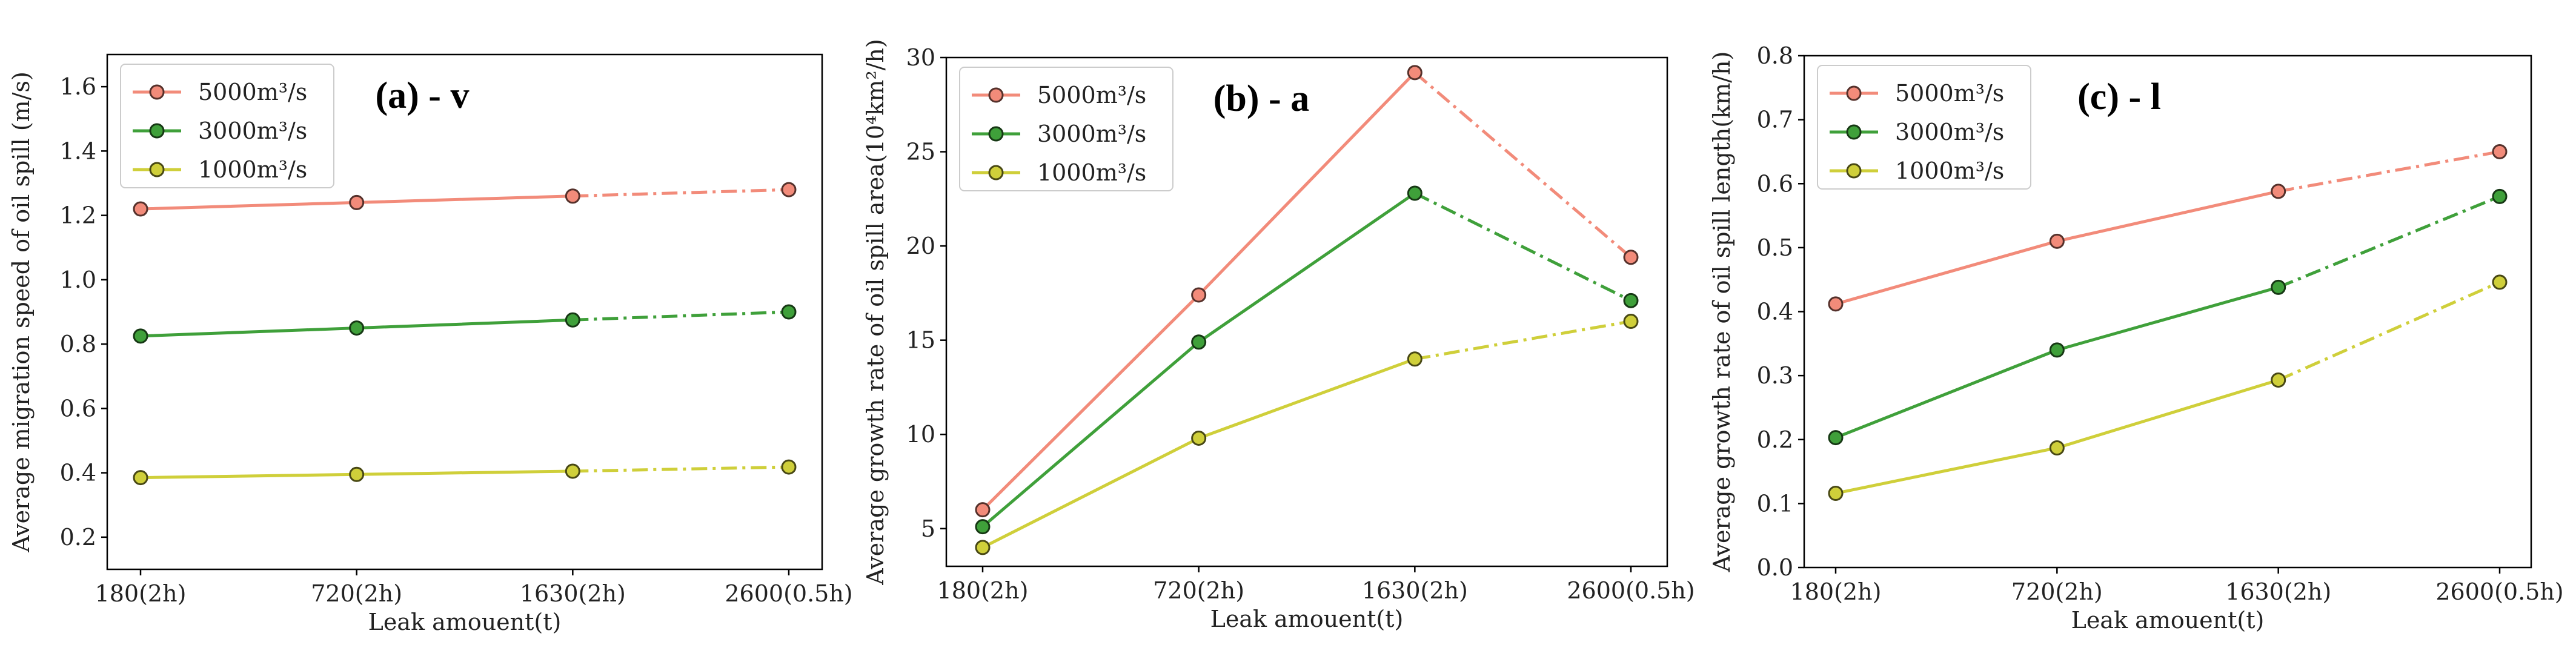 The width and height of the screenshot is (2576, 662). Describe the element at coordinates (1775, 567) in the screenshot. I see `y-tick-label: 0.0` at that location.